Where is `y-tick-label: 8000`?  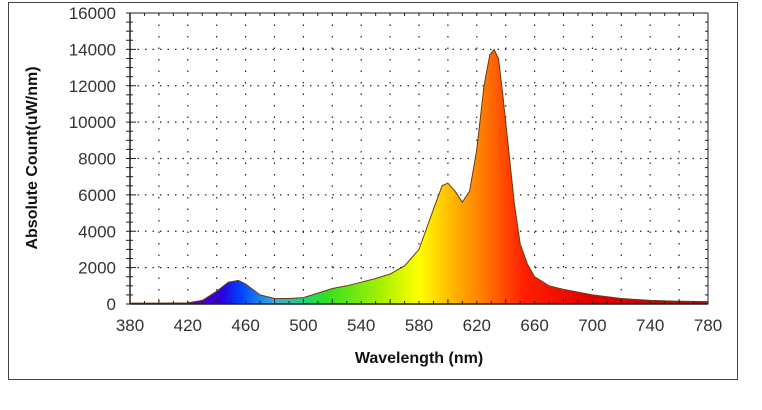 y-tick-label: 8000 is located at coordinates (97, 159).